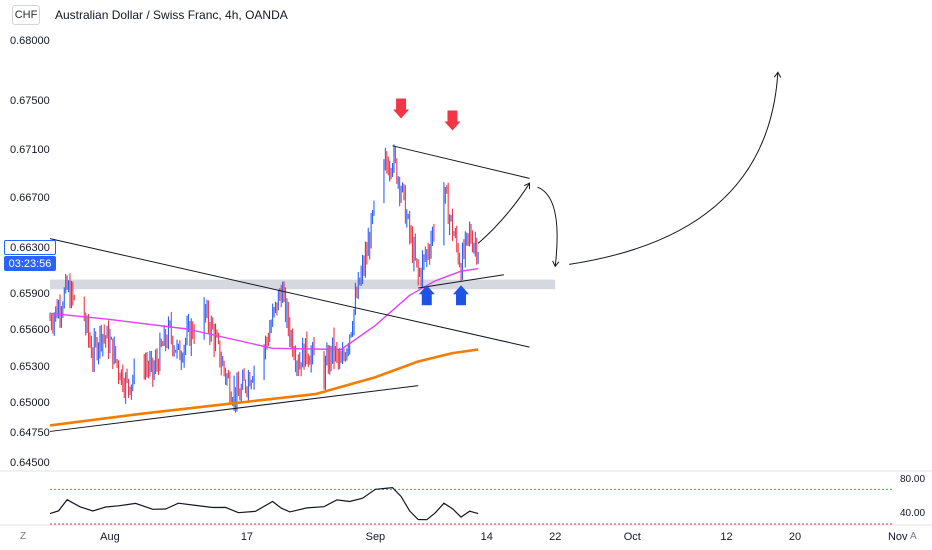  Describe the element at coordinates (913, 479) in the screenshot. I see `rsi-tick-label: 80.00` at that location.